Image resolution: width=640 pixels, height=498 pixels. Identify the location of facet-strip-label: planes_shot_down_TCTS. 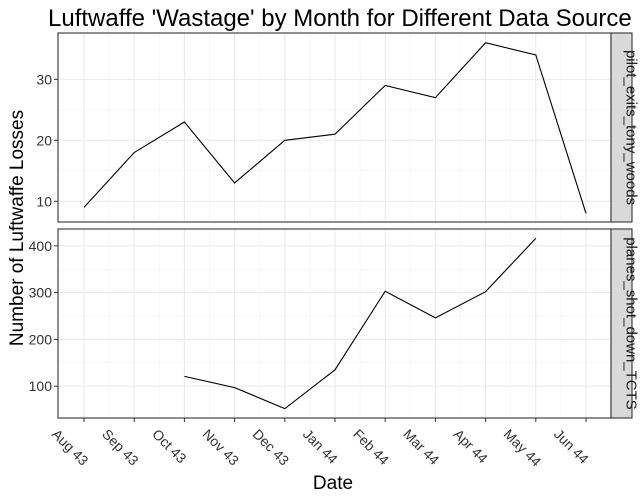
(631, 323).